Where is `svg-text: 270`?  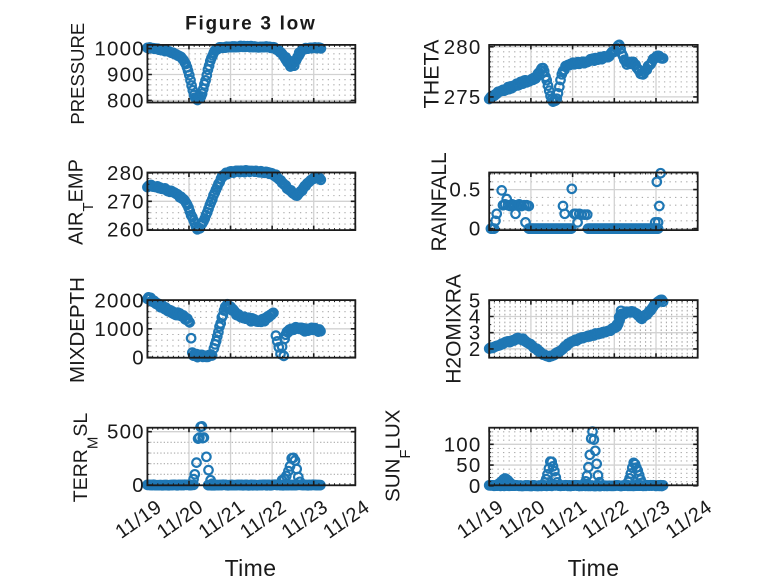
svg-text: 270 is located at coordinates (126, 201).